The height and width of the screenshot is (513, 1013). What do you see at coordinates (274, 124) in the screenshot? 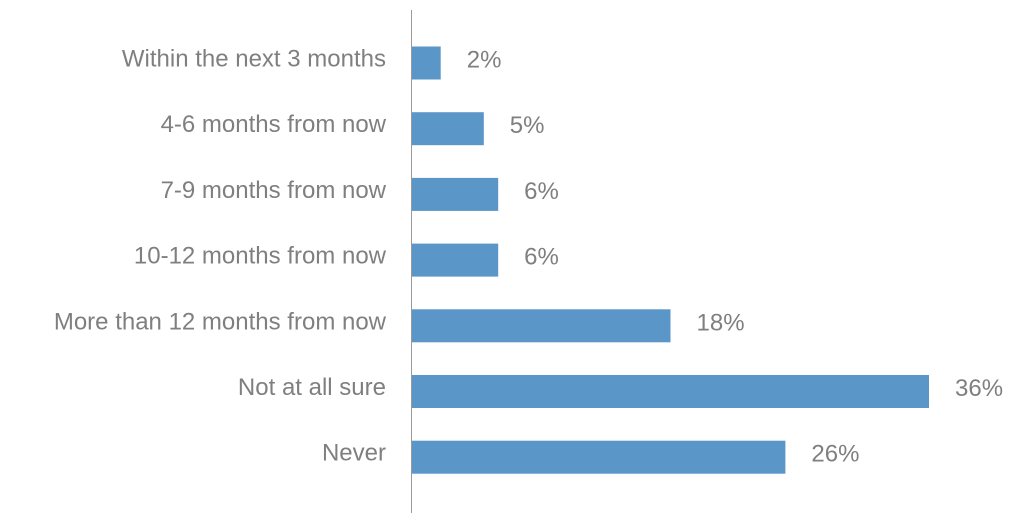
I see `category-label: 4-6 months from now` at bounding box center [274, 124].